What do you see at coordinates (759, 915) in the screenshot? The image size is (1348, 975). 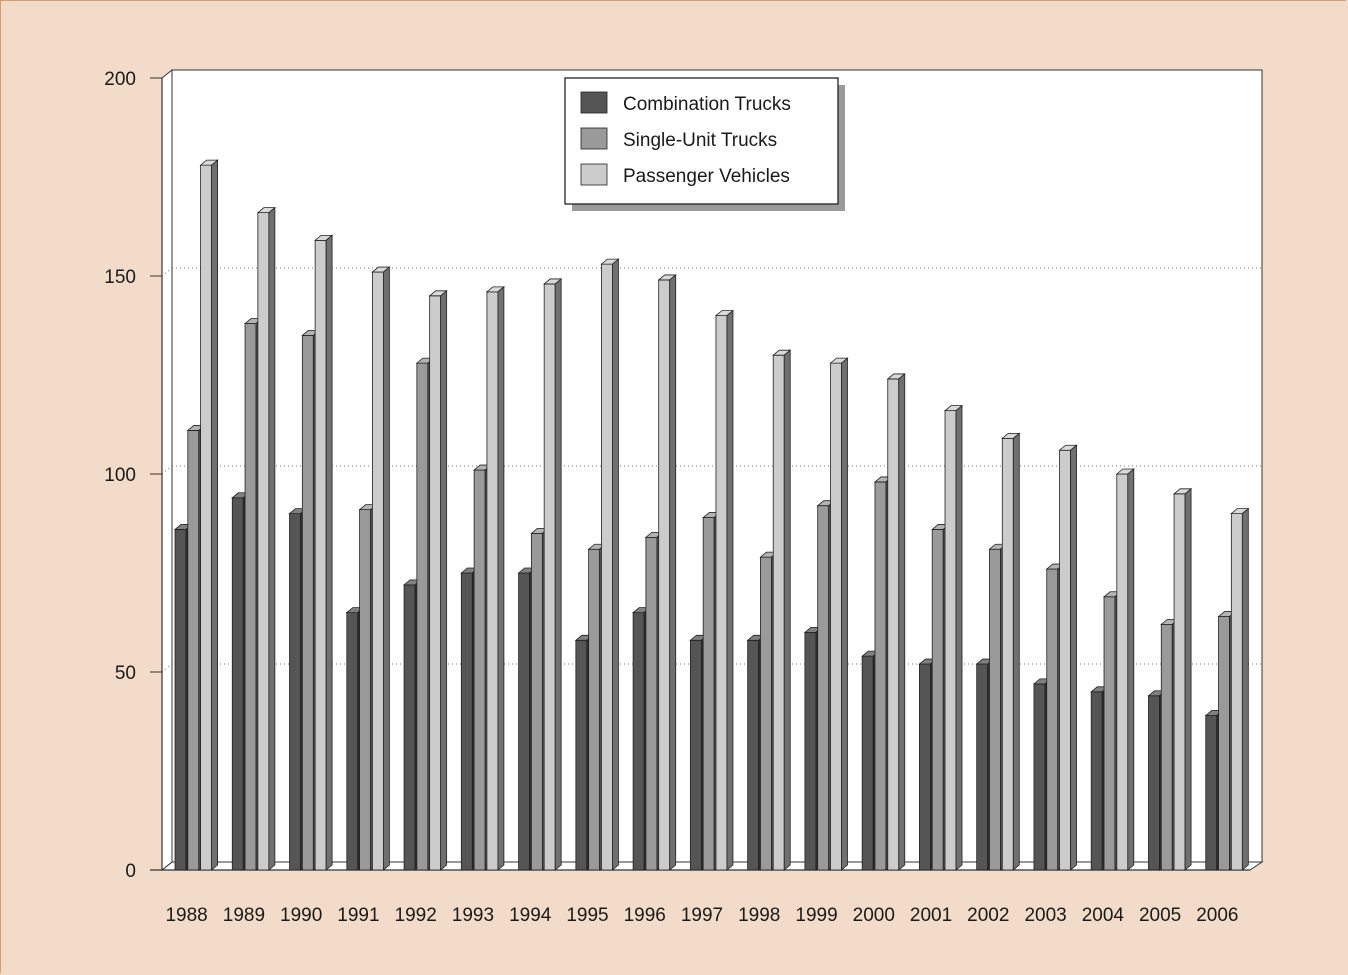 I see `x-tick-label: 1998` at bounding box center [759, 915].